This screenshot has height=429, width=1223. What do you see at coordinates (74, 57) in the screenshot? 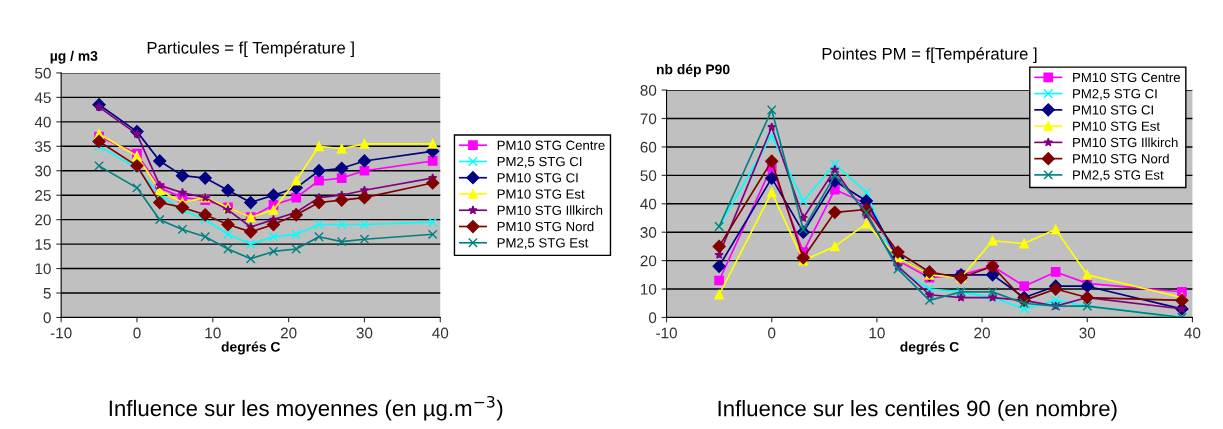
I see `y-axis-title: µg / m3` at bounding box center [74, 57].